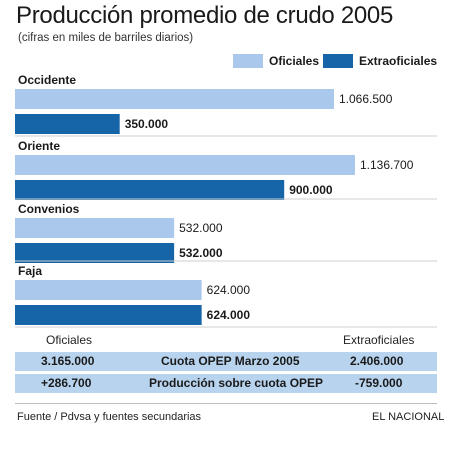 The width and height of the screenshot is (450, 455). What do you see at coordinates (147, 124) in the screenshot?
I see `value-label-extraoficiales-occidente: 350.000` at bounding box center [147, 124].